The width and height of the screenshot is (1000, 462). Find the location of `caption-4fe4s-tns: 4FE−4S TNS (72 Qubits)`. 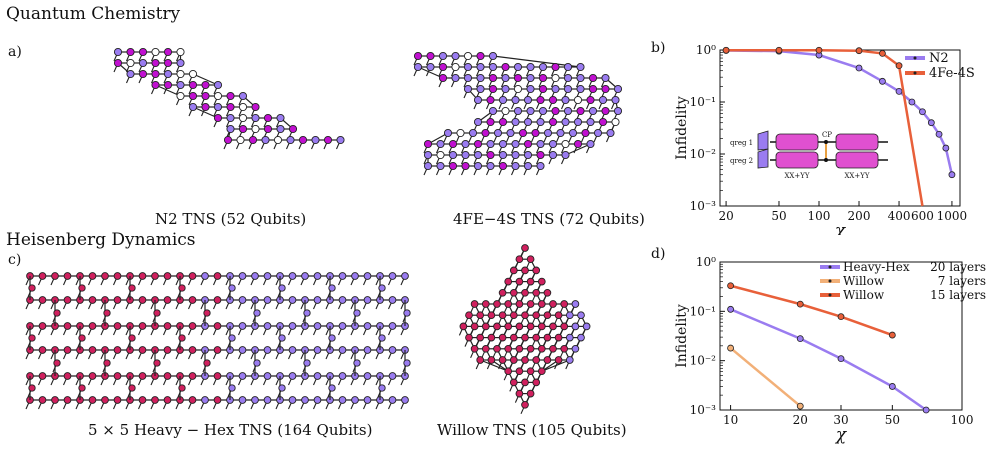

caption-4fe4s-tns: 4FE−4S TNS (72 Qubits) is located at coordinates (549, 219).